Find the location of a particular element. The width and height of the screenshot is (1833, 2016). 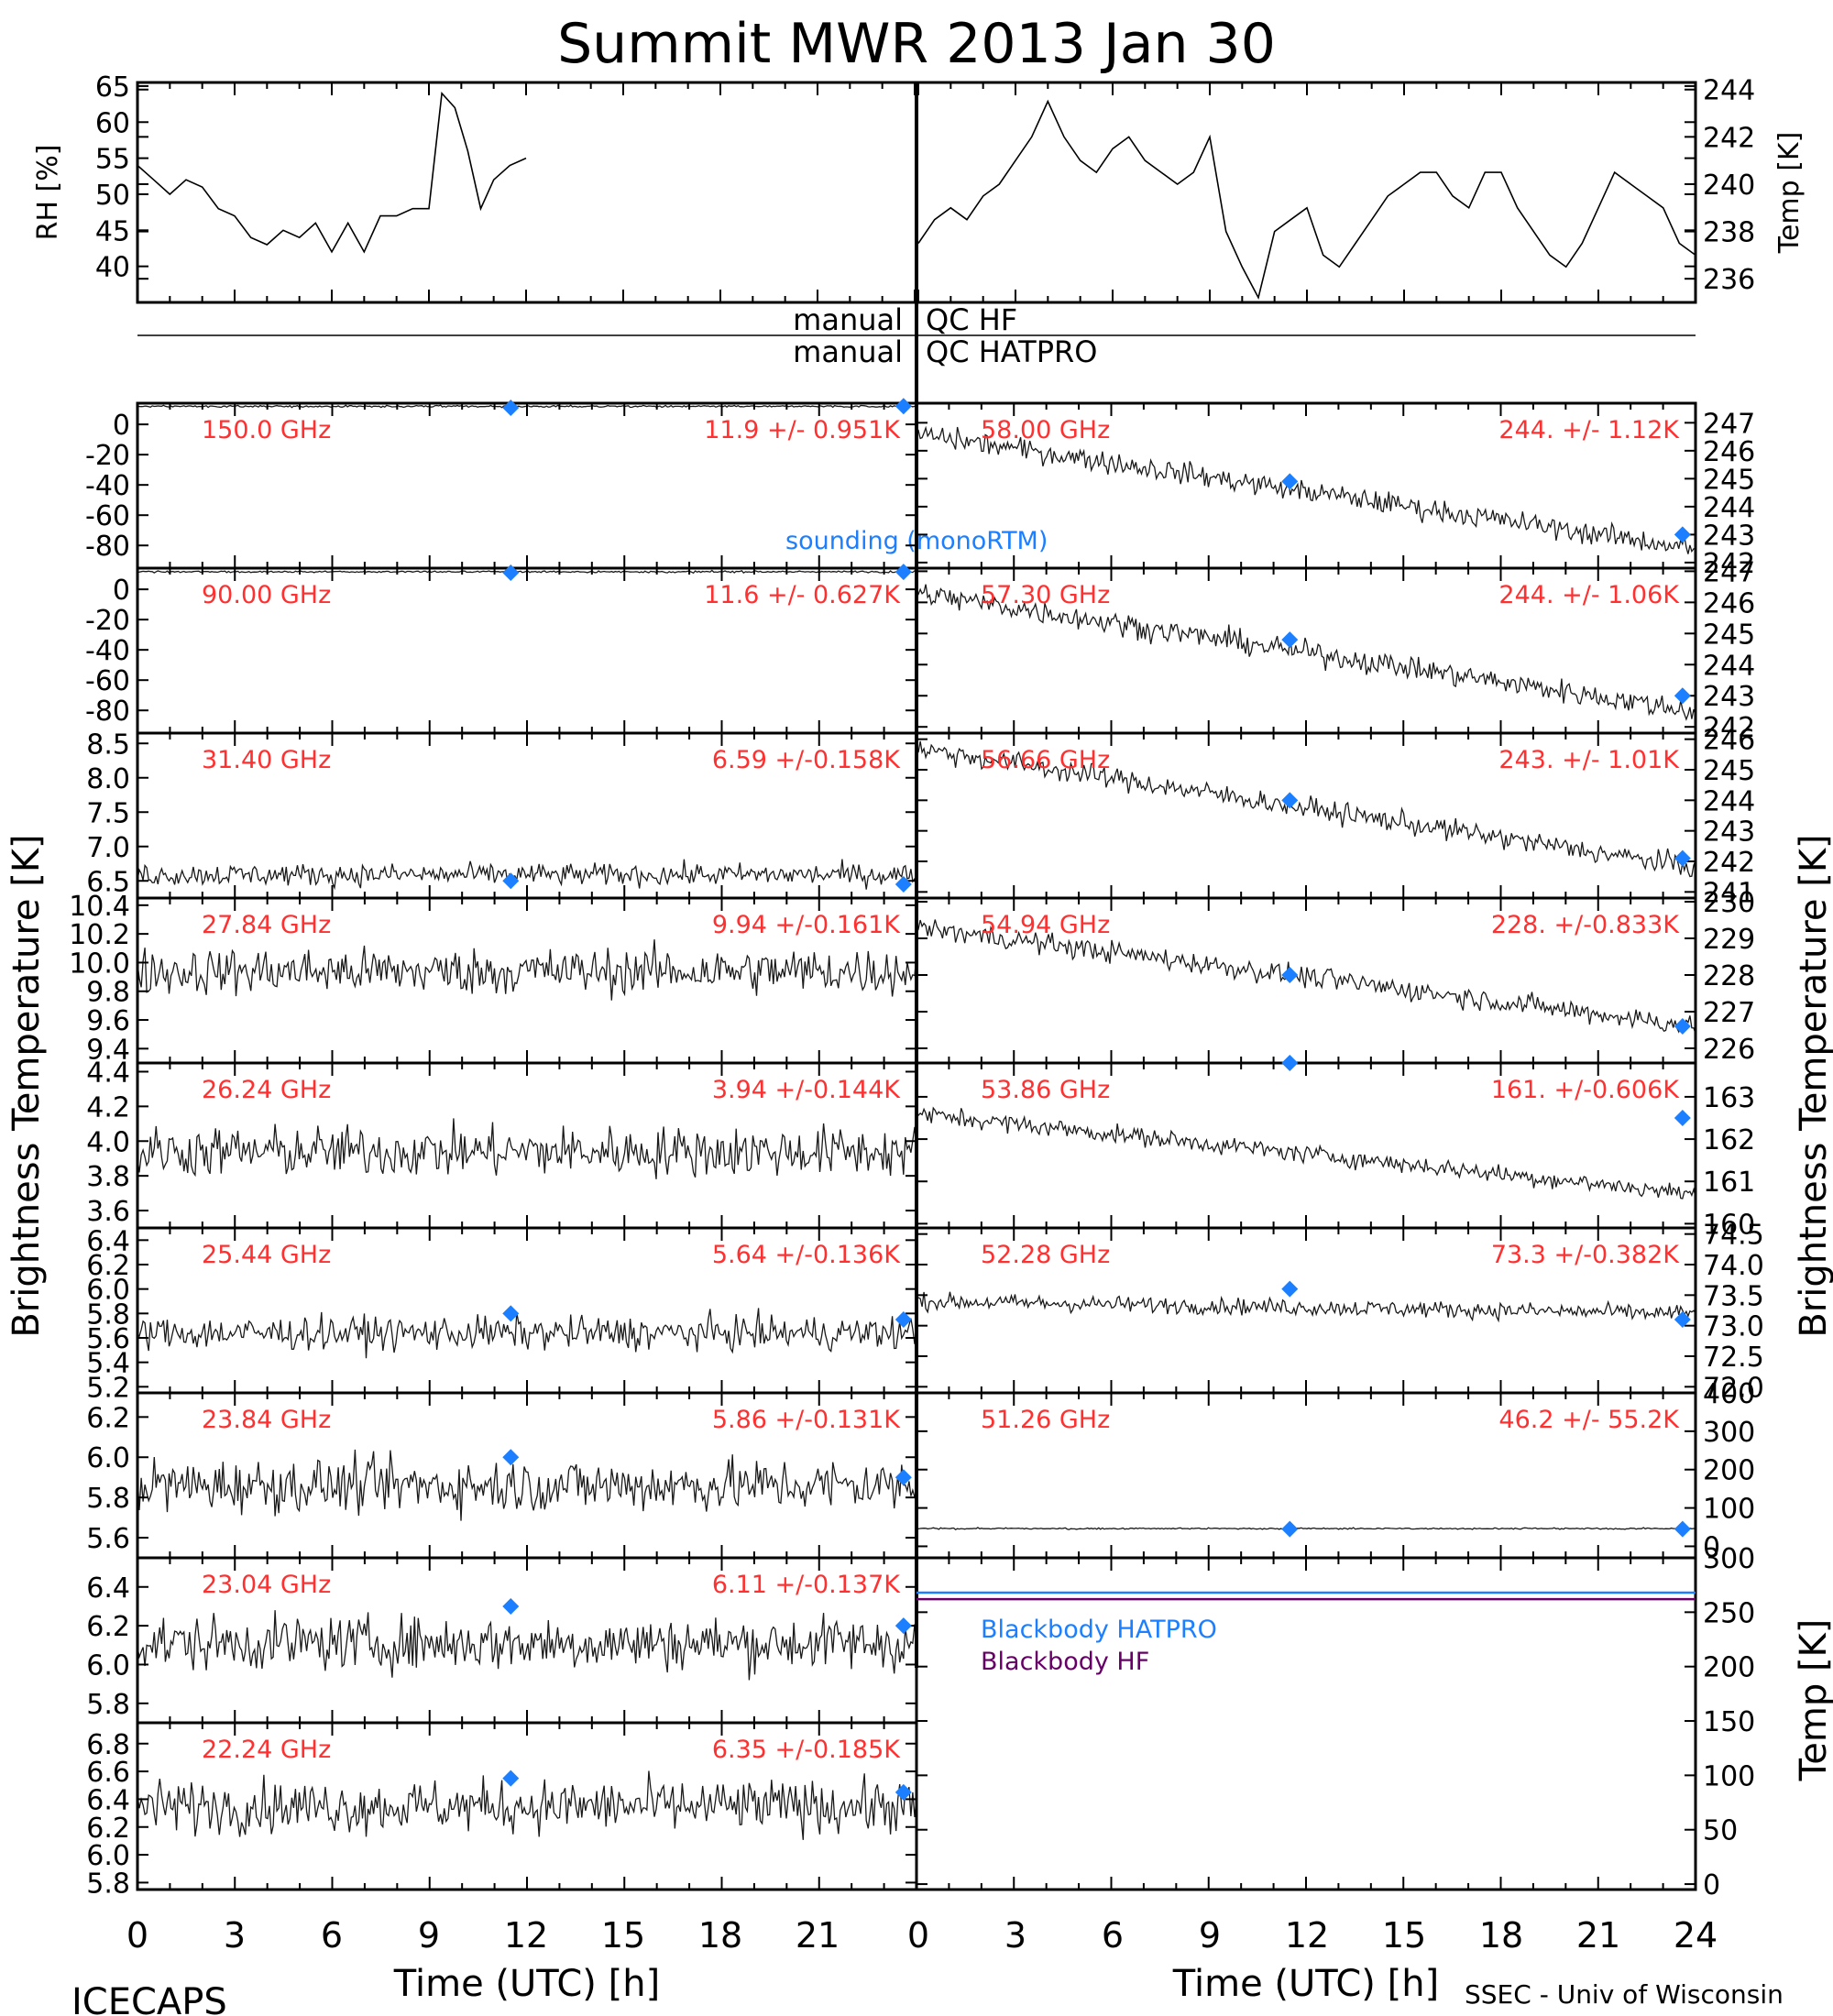

y-tick-label: 300 is located at coordinates (1729, 1433).